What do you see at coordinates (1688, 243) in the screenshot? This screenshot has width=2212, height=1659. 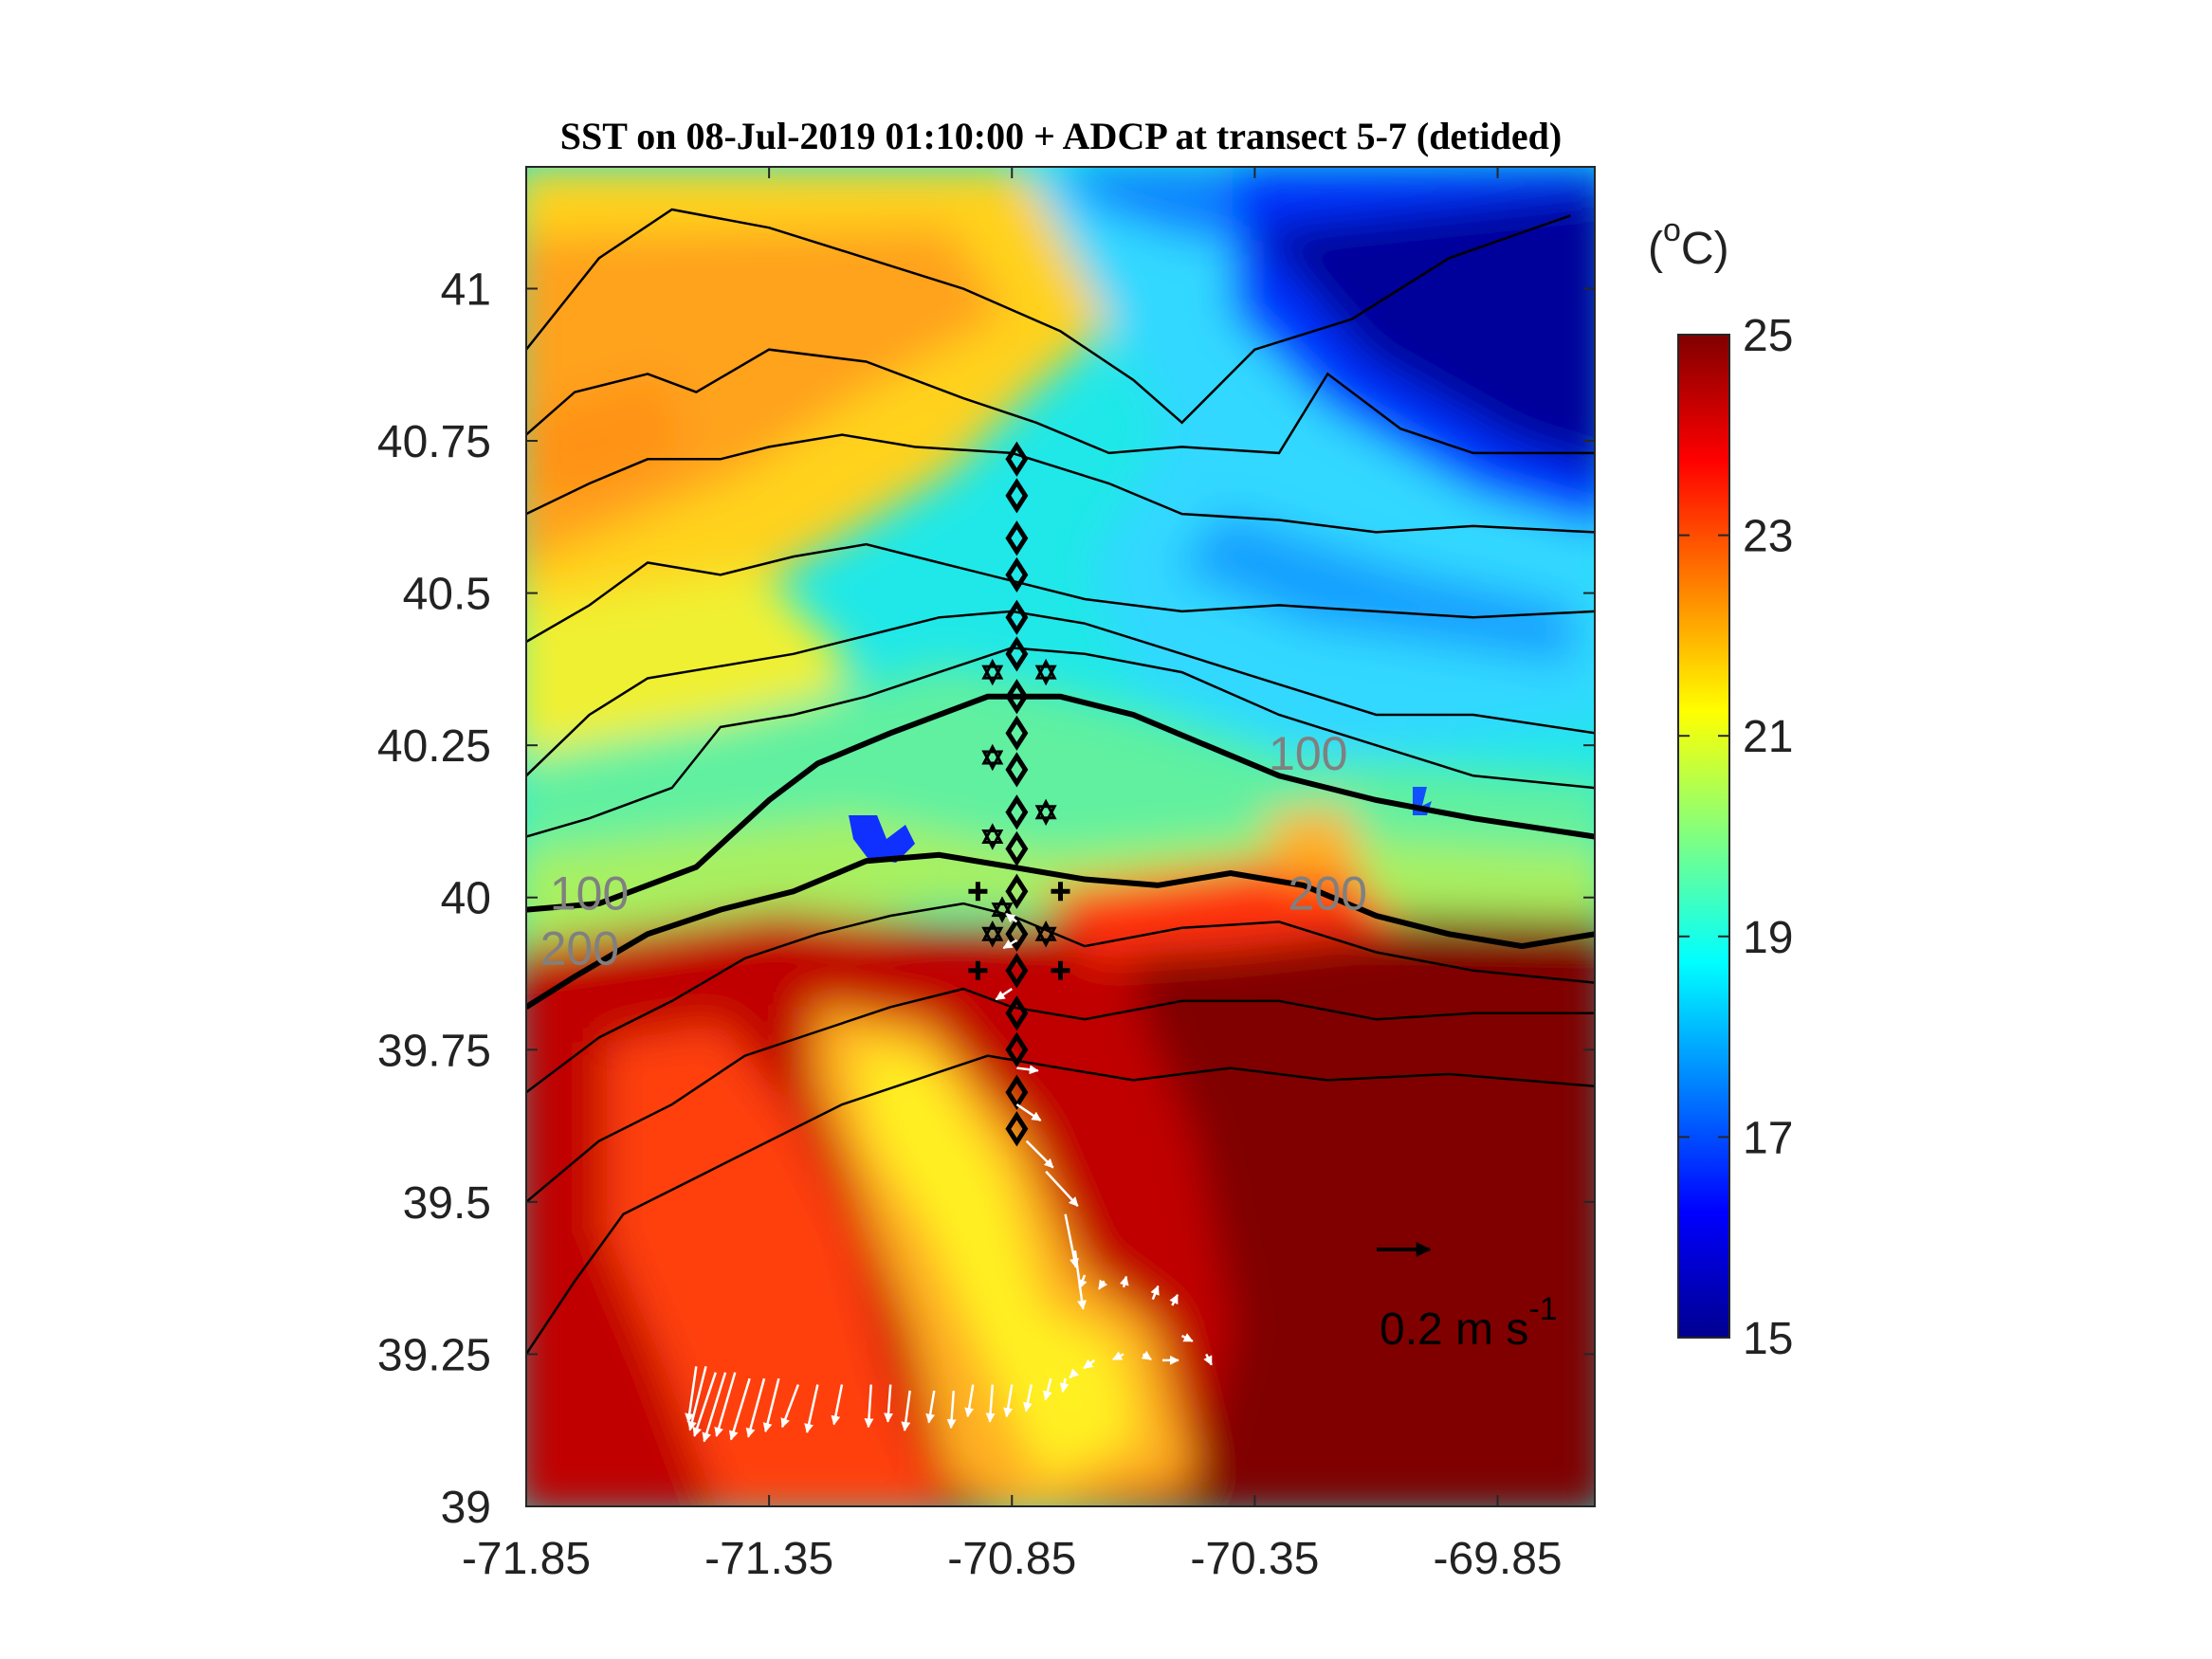 I see `colorbar-unit-label: (oC)` at bounding box center [1688, 243].